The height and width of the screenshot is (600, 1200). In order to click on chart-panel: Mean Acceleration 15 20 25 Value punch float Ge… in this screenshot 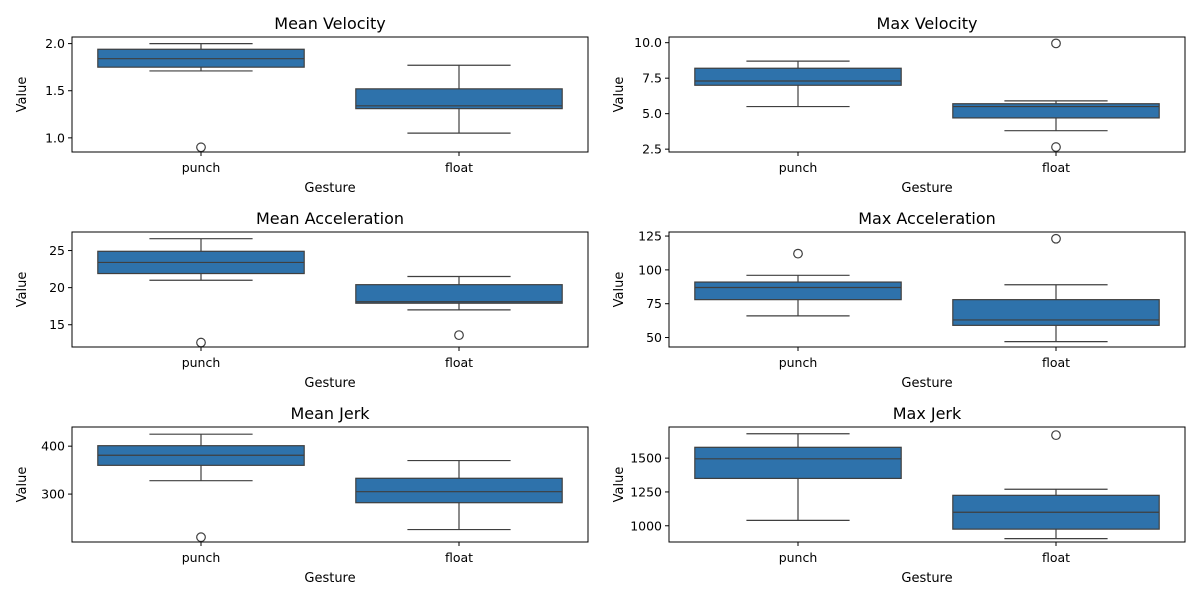, I will do `click(302, 300)`.